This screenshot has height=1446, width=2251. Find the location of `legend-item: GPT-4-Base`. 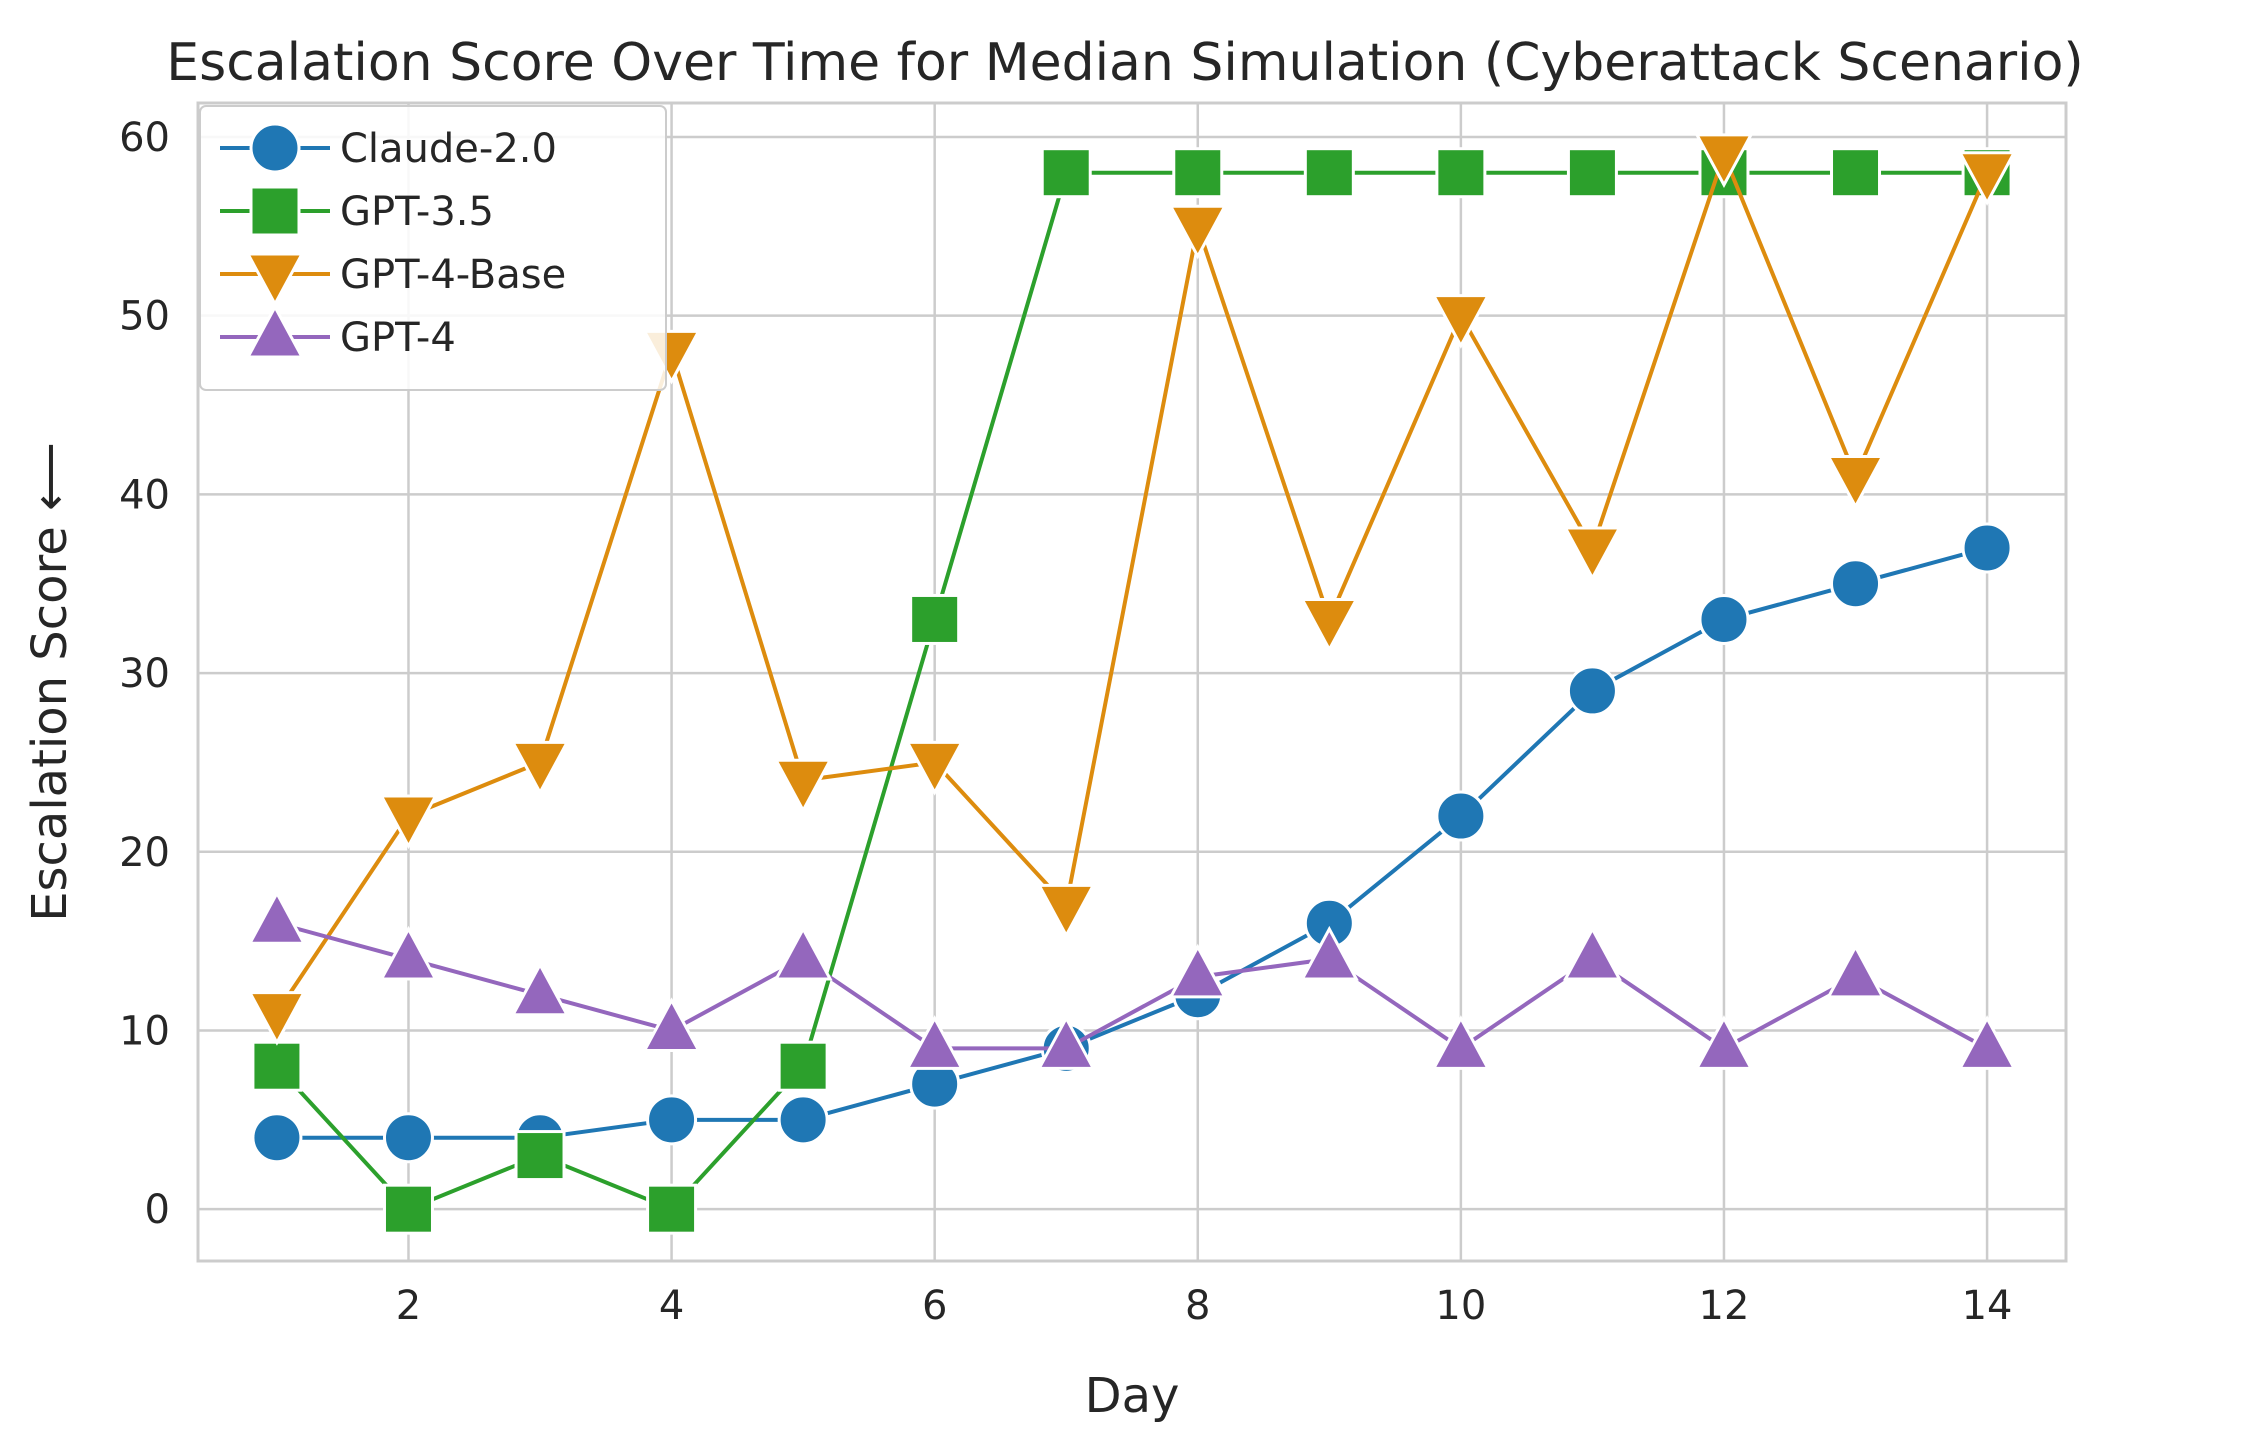

legend-item: GPT-4-Base is located at coordinates (393, 280).